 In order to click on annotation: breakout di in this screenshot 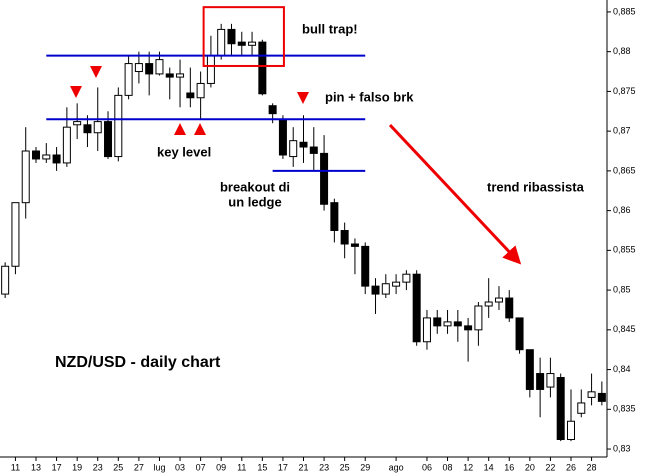, I will do `click(255, 186)`.